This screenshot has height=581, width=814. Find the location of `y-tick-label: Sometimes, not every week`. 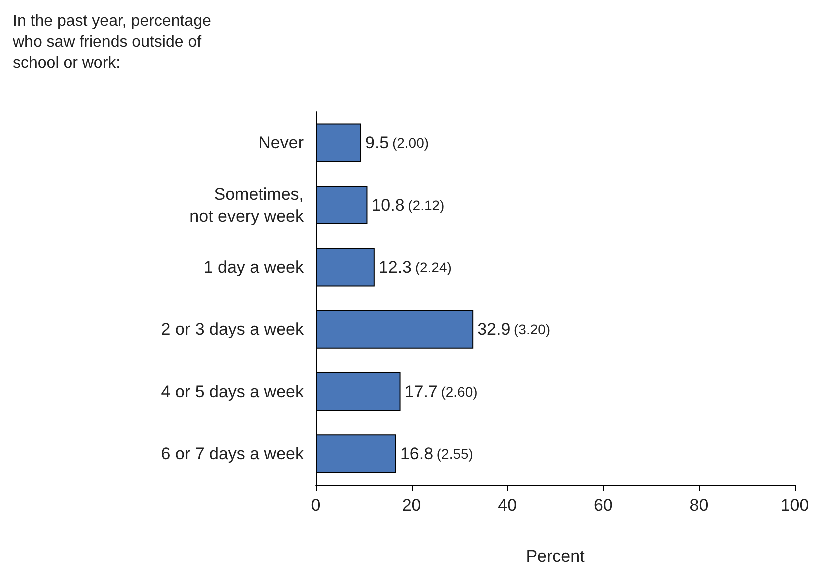

y-tick-label: Sometimes, not every week is located at coordinates (247, 205).